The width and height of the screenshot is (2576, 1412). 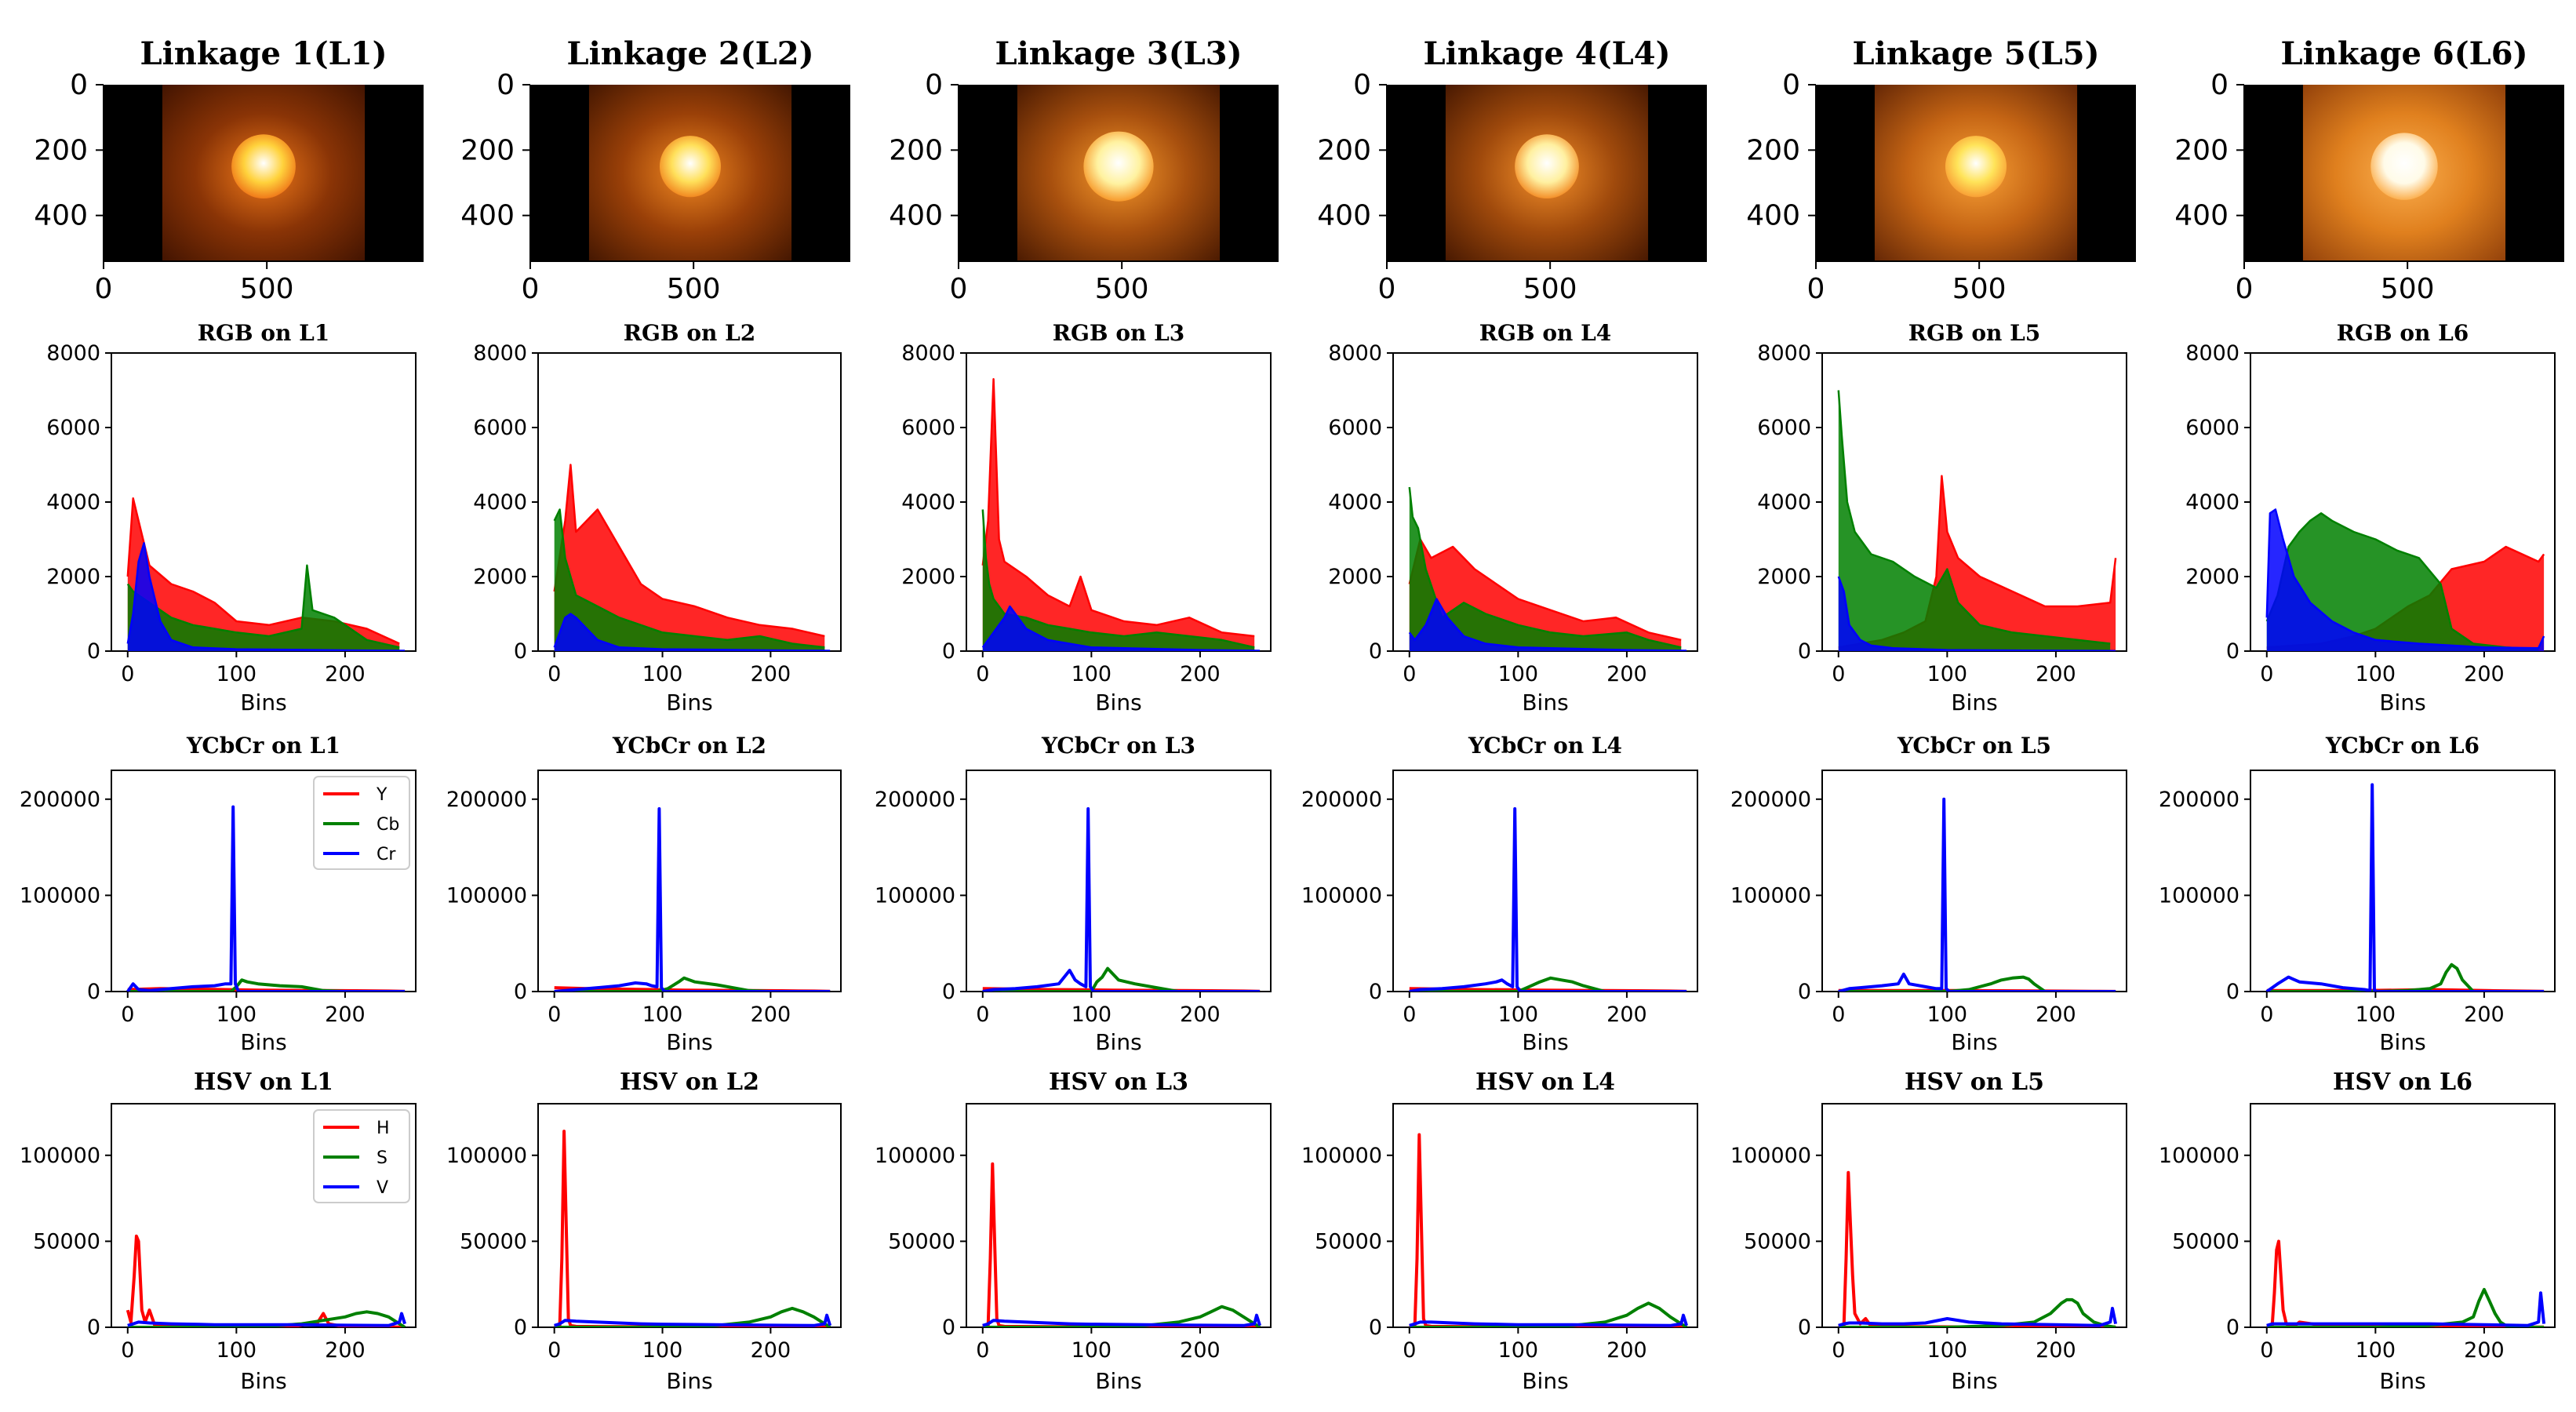 What do you see at coordinates (1977, 894) in the screenshot?
I see `series-line-cr` at bounding box center [1977, 894].